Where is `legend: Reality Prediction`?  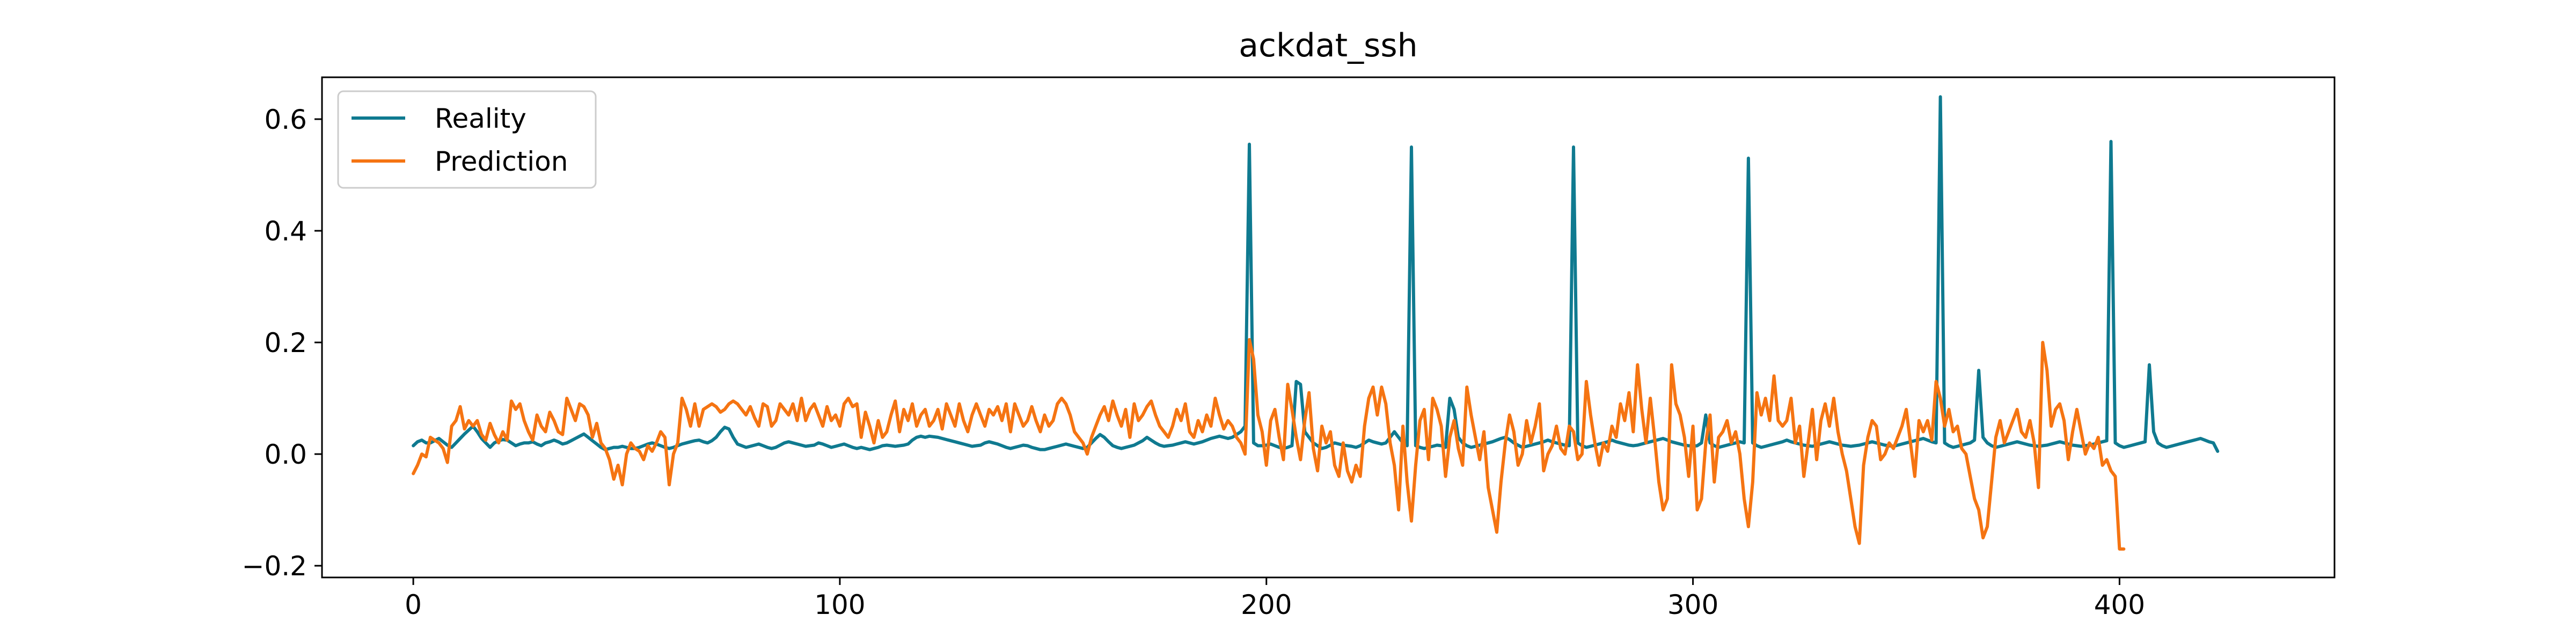 legend: Reality Prediction is located at coordinates (467, 139).